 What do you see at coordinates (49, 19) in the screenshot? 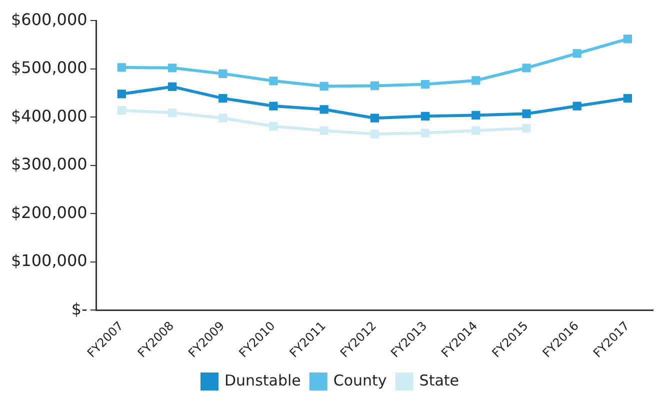
I see `y-tick-label: $600,000` at bounding box center [49, 19].